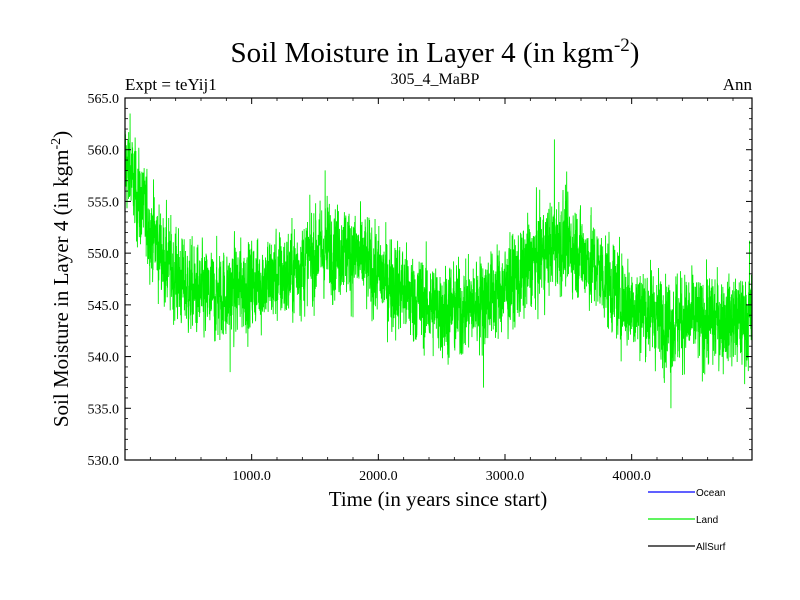  Describe the element at coordinates (710, 493) in the screenshot. I see `legend-label-ocean: Ocean` at that location.